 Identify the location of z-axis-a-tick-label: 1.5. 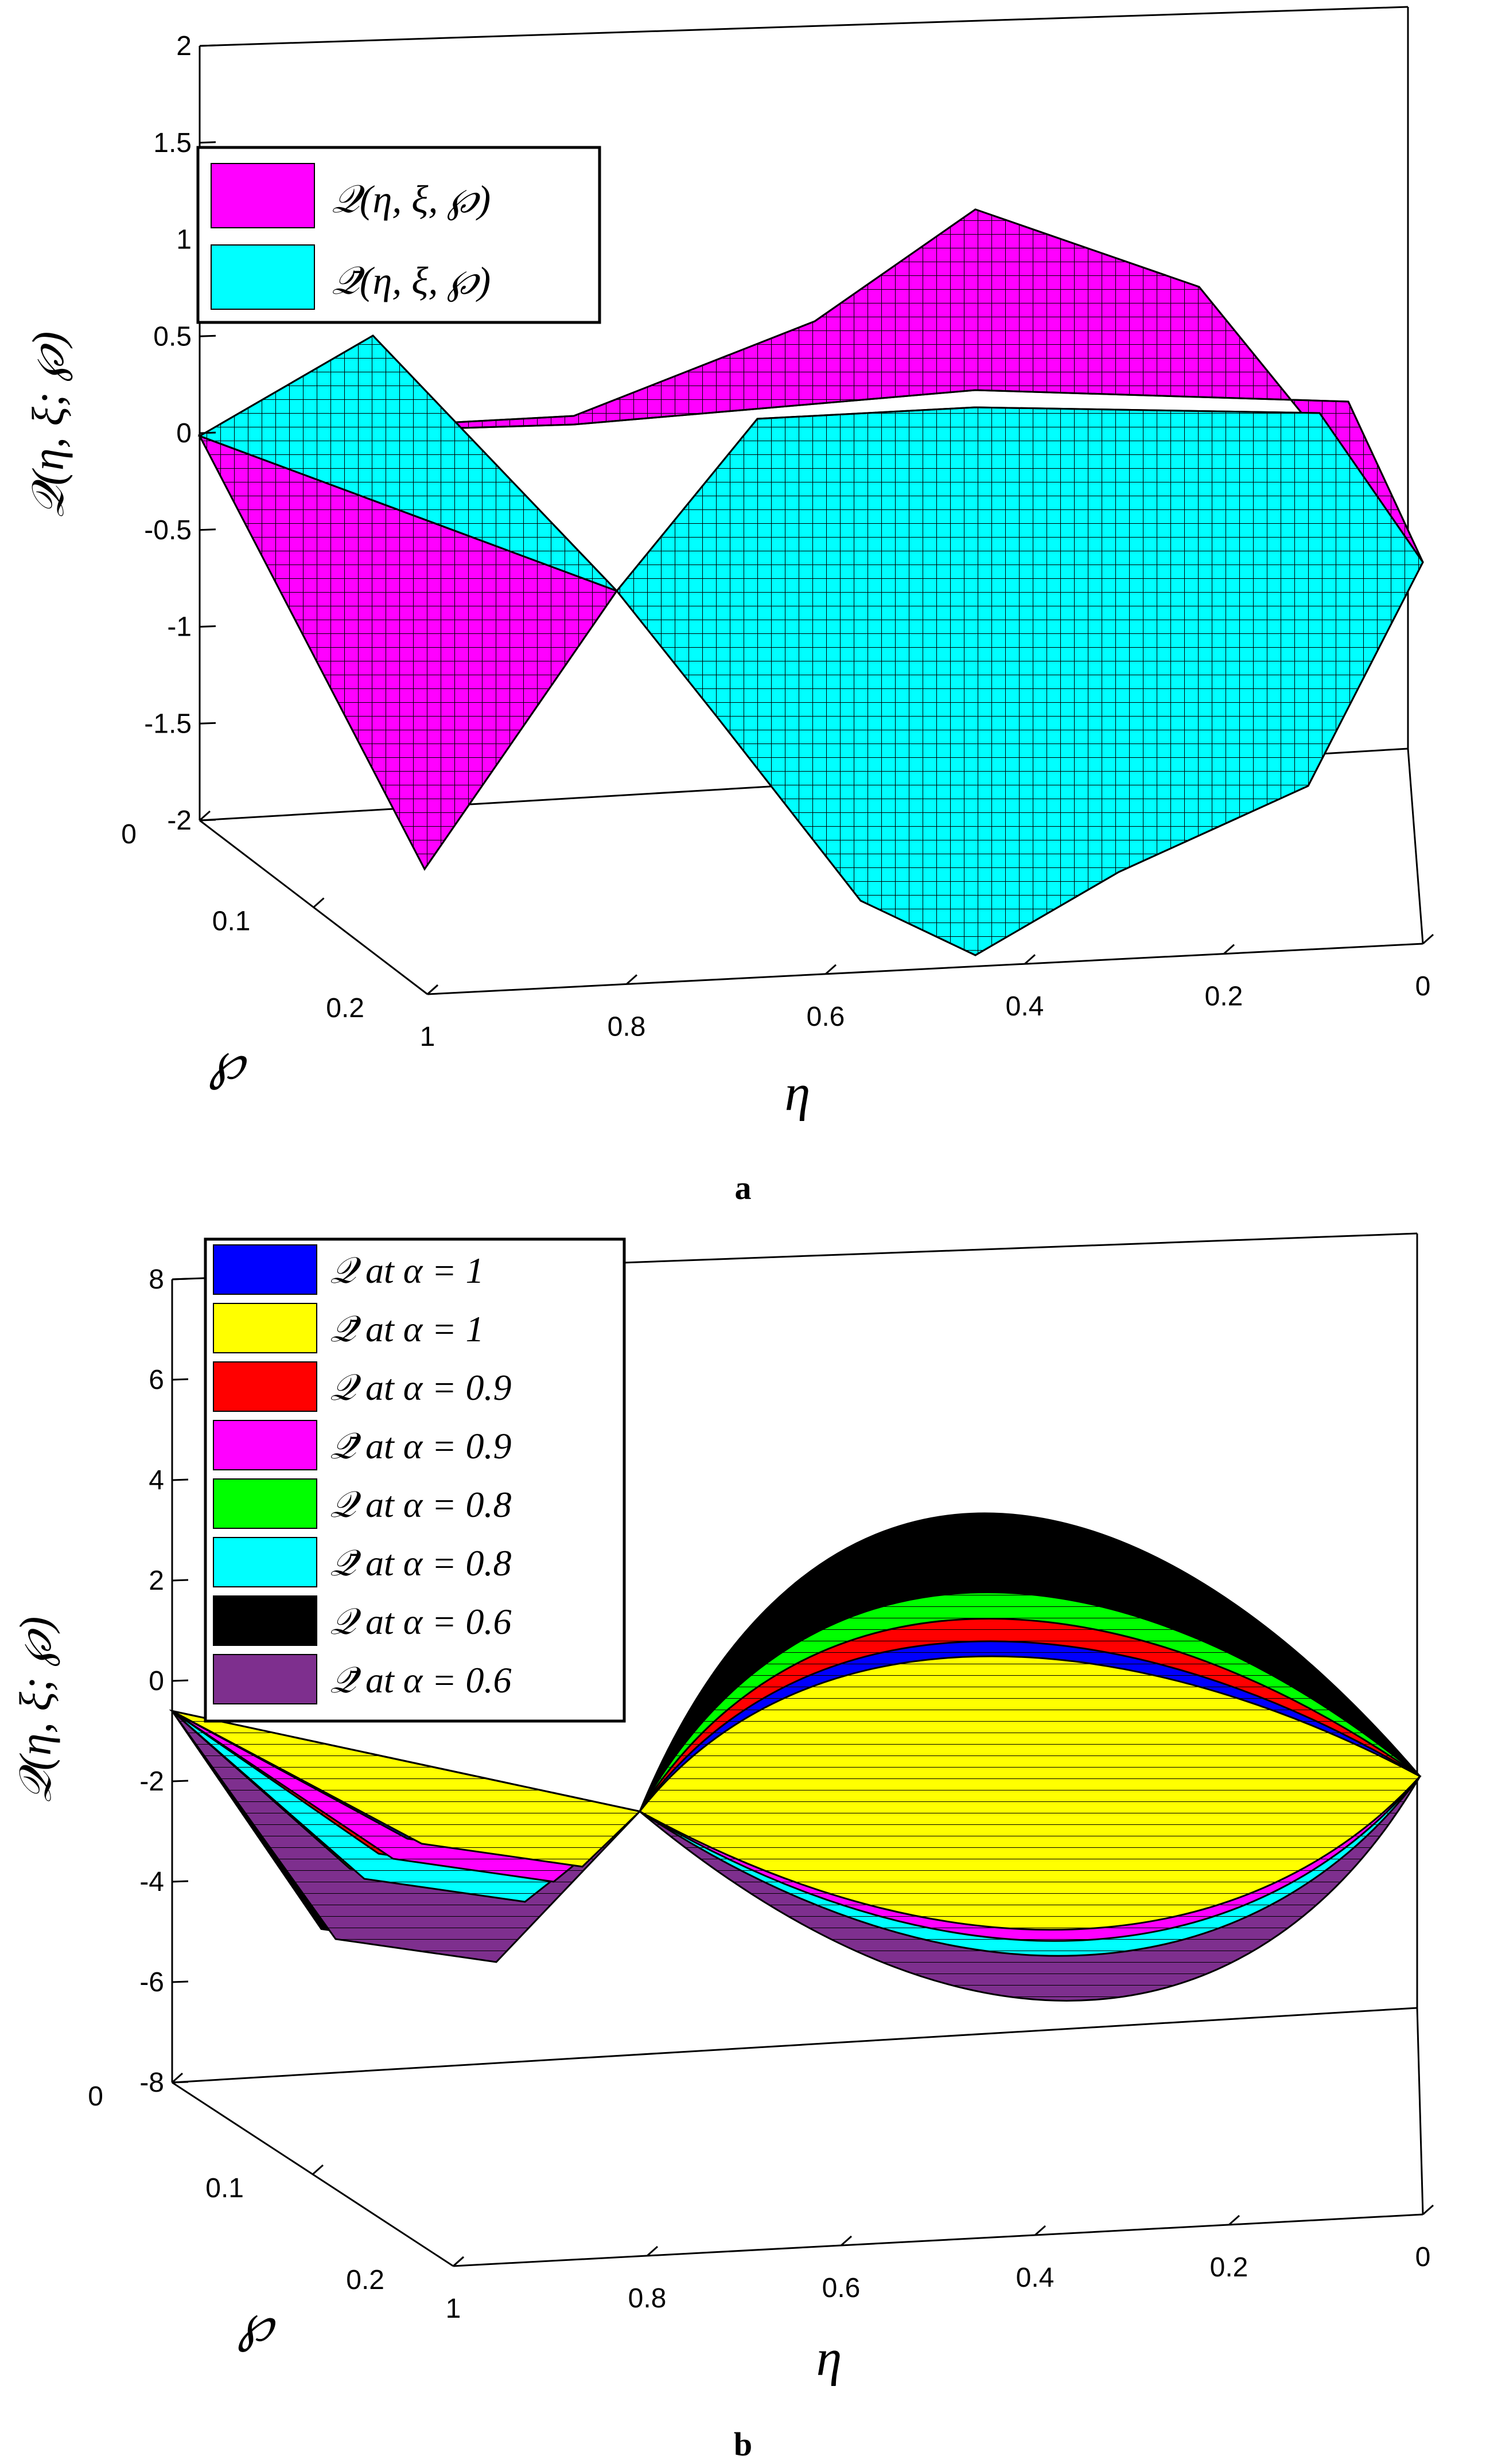
(172, 143).